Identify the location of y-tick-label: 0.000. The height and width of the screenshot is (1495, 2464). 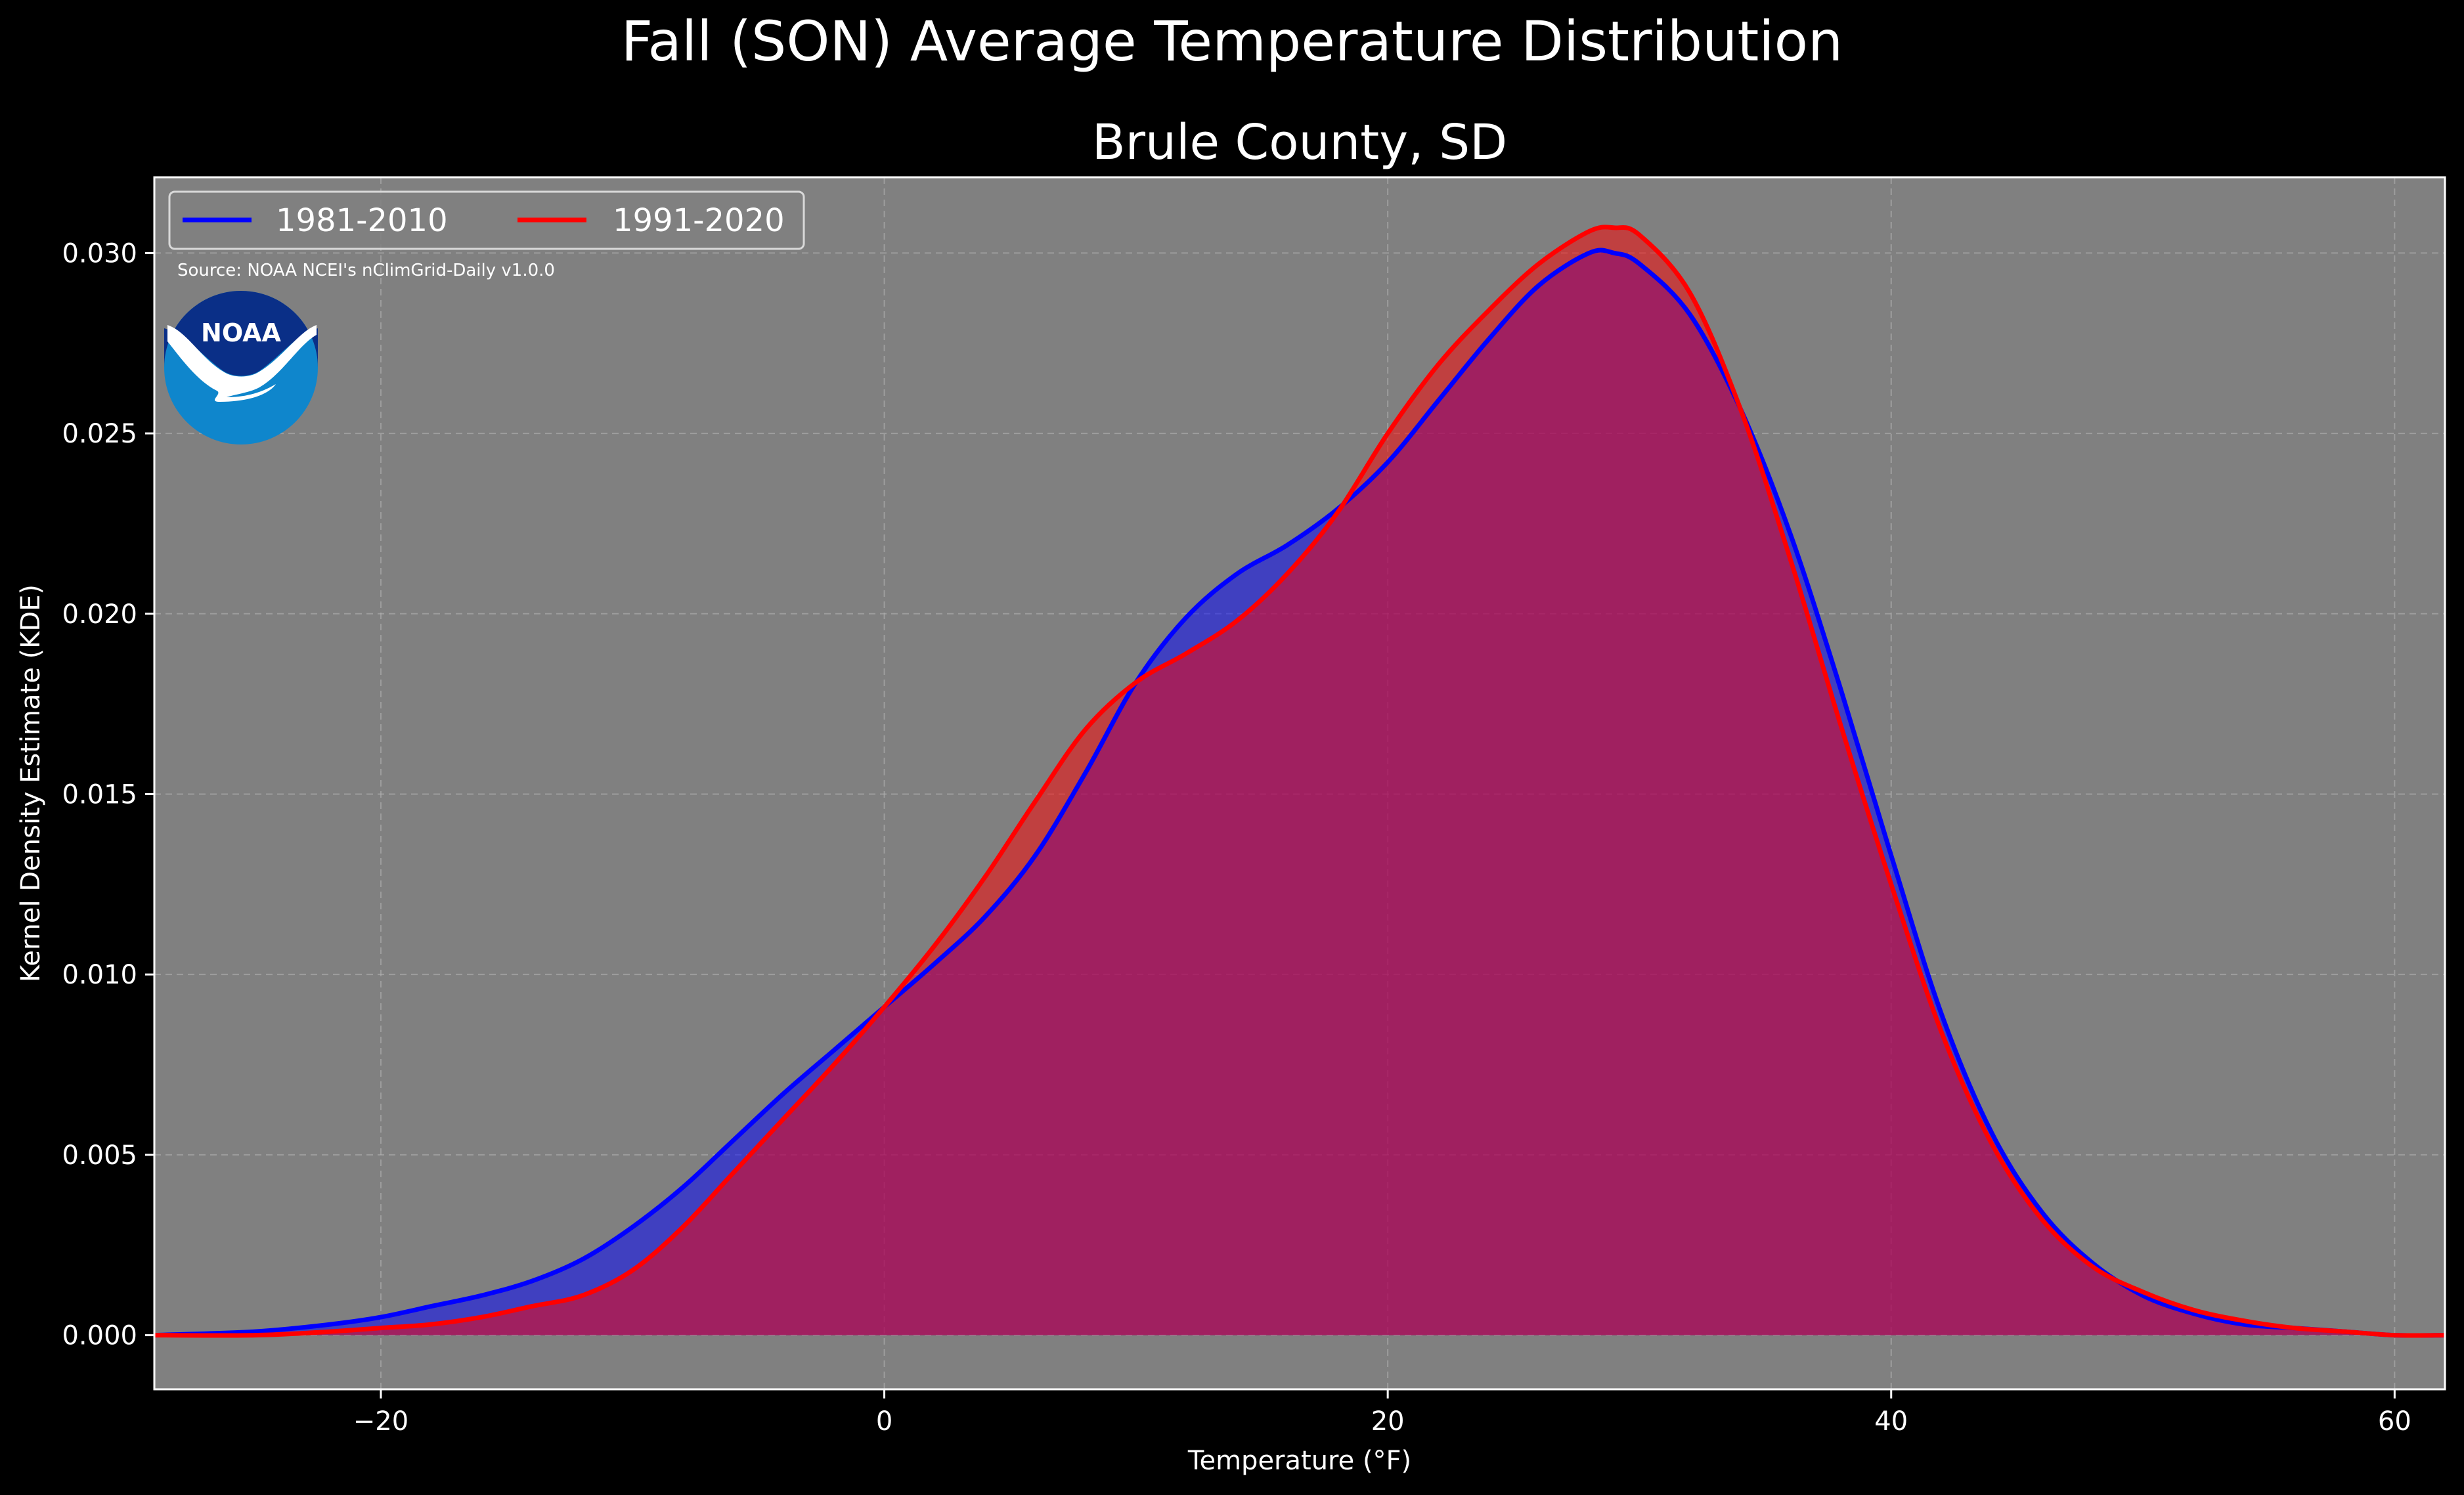
(99, 1336).